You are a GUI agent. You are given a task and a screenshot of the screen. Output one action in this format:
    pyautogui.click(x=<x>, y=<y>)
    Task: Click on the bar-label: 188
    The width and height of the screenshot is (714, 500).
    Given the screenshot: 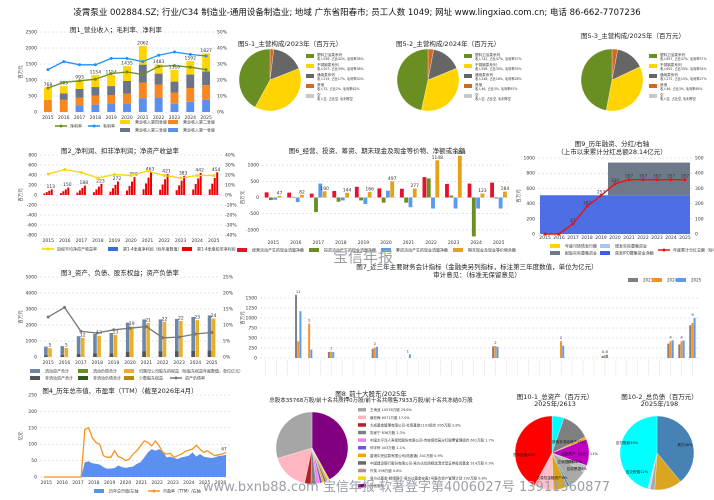 What is the action you would take?
    pyautogui.click(x=84, y=183)
    